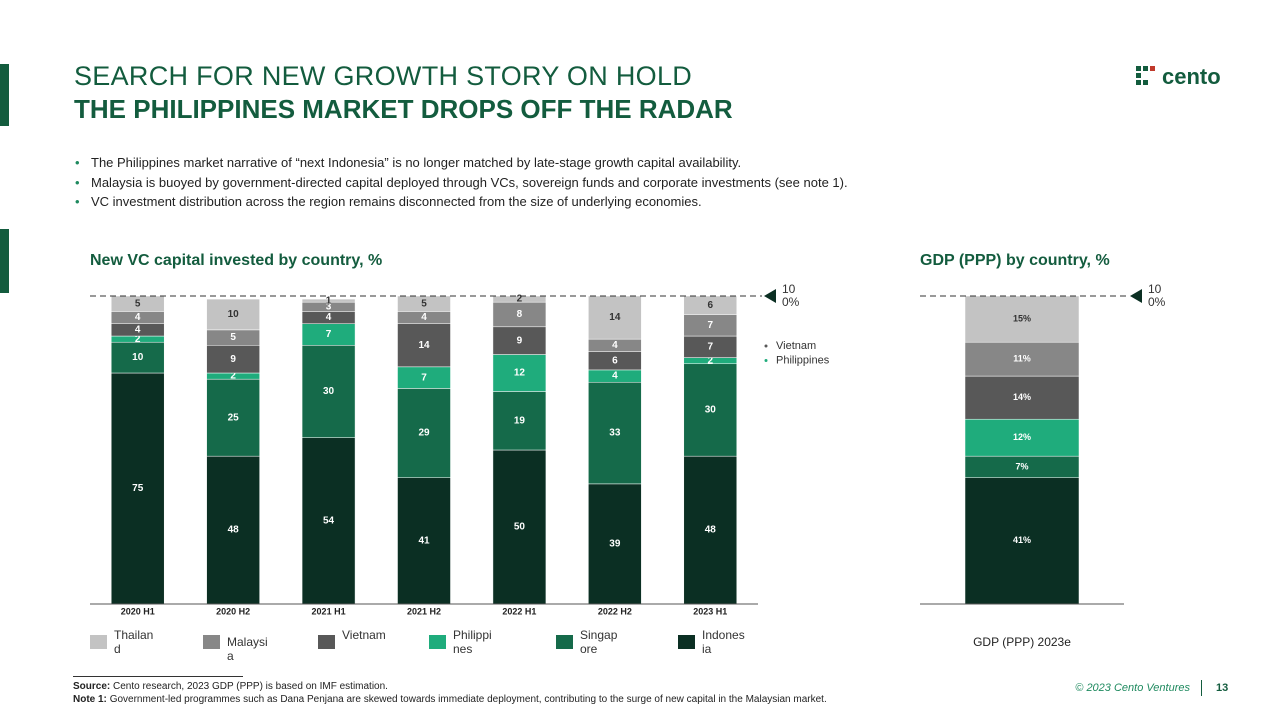 The height and width of the screenshot is (720, 1280). I want to click on data-label: 30, so click(711, 410).